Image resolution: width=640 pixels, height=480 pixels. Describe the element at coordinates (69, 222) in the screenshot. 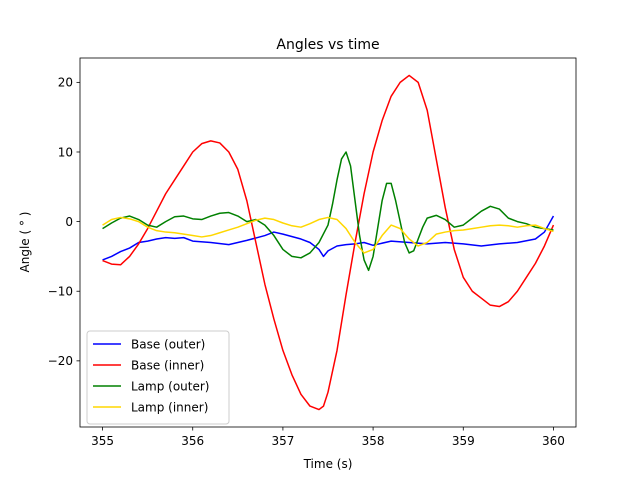

I see `y-tick-label: 0` at that location.